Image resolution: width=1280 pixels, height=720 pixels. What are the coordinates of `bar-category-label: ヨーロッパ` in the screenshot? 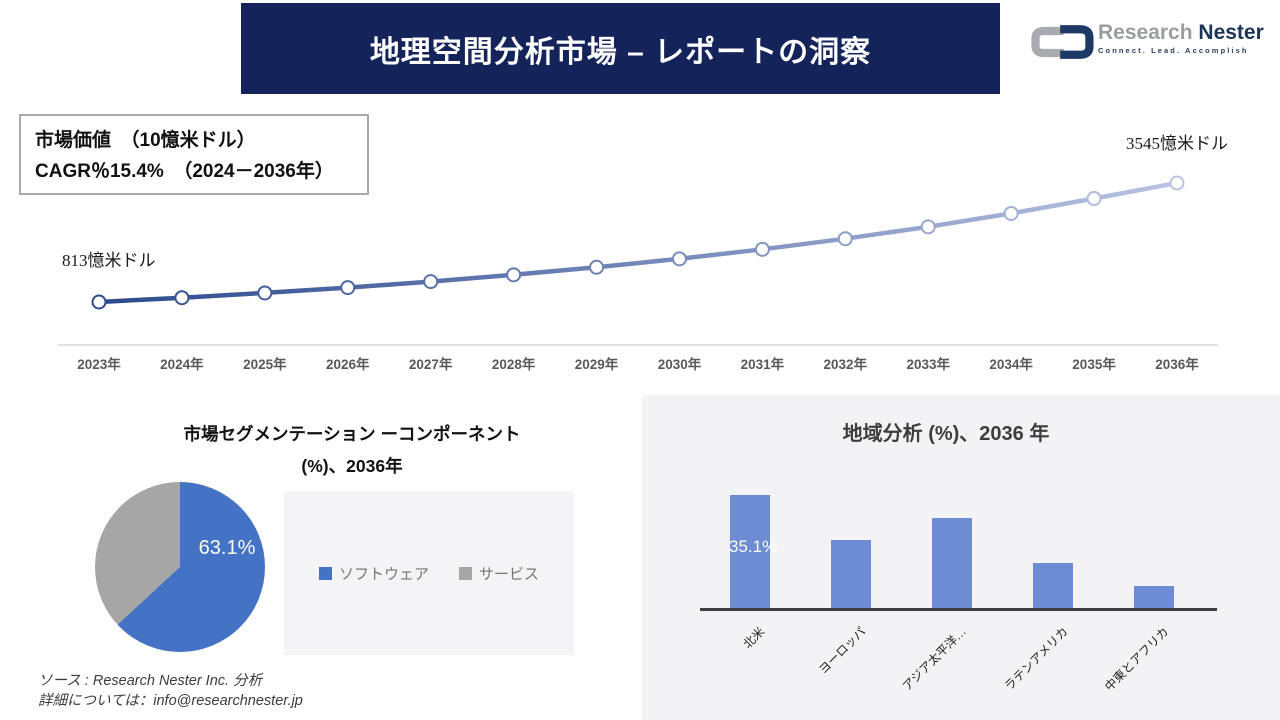 It's located at (842, 650).